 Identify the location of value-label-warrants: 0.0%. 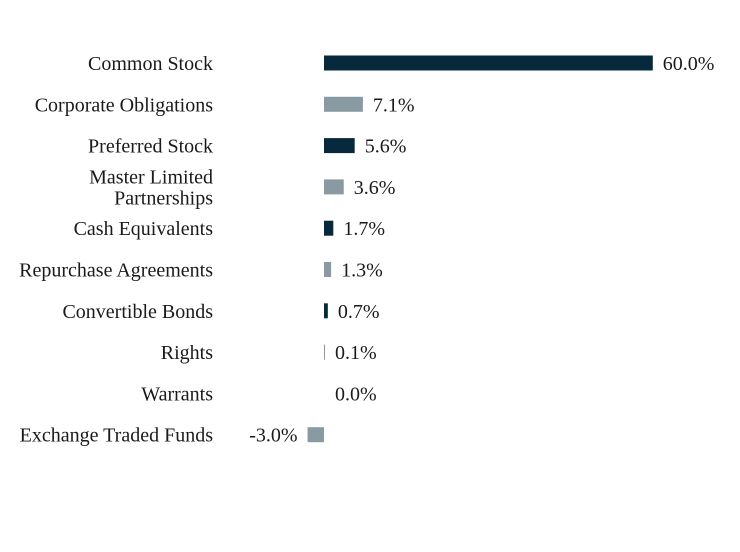
(356, 394).